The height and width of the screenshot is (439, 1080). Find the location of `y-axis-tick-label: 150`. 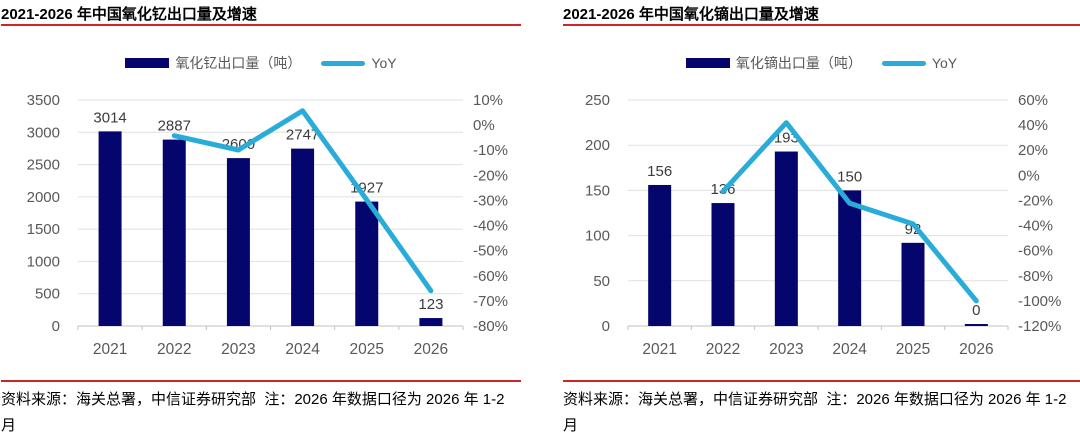

y-axis-tick-label: 150 is located at coordinates (597, 190).